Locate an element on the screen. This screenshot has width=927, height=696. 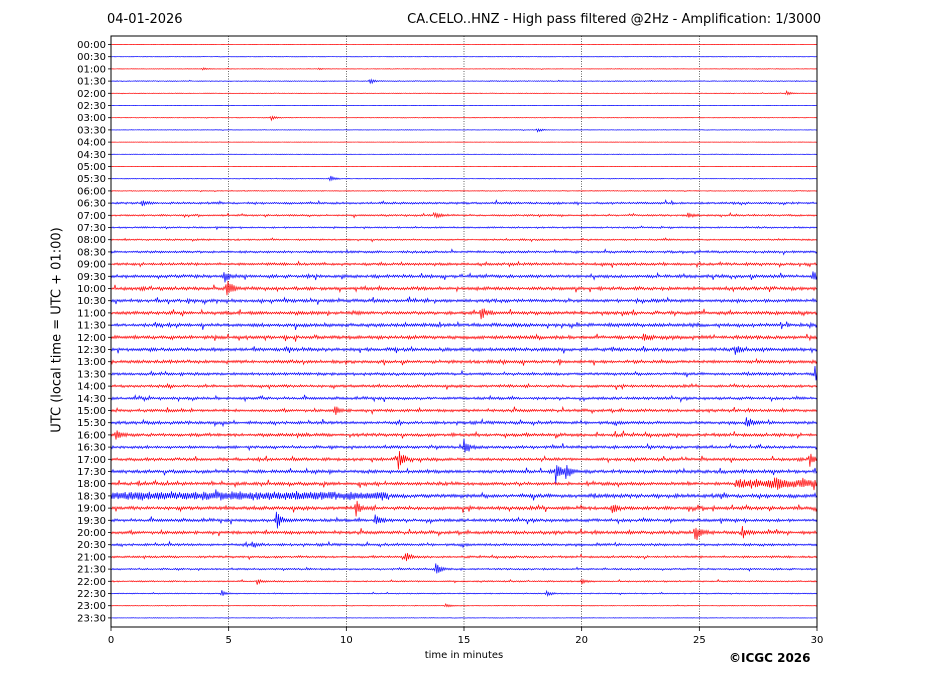
y-tick-label: 03:00 is located at coordinates (91, 118).